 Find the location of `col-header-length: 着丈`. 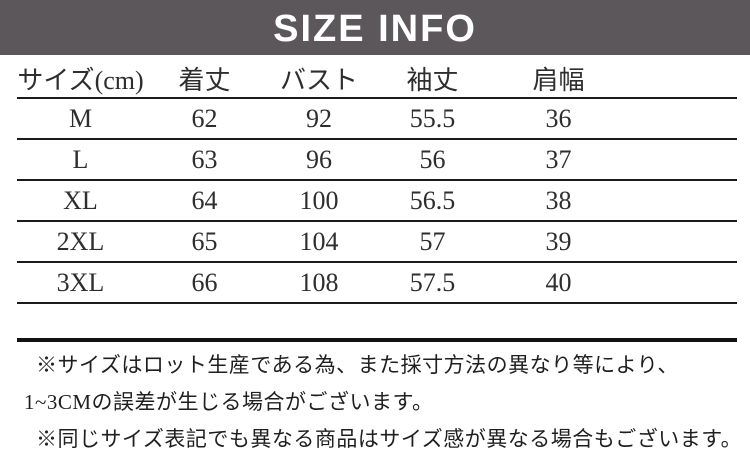

col-header-length: 着丈 is located at coordinates (204, 79).